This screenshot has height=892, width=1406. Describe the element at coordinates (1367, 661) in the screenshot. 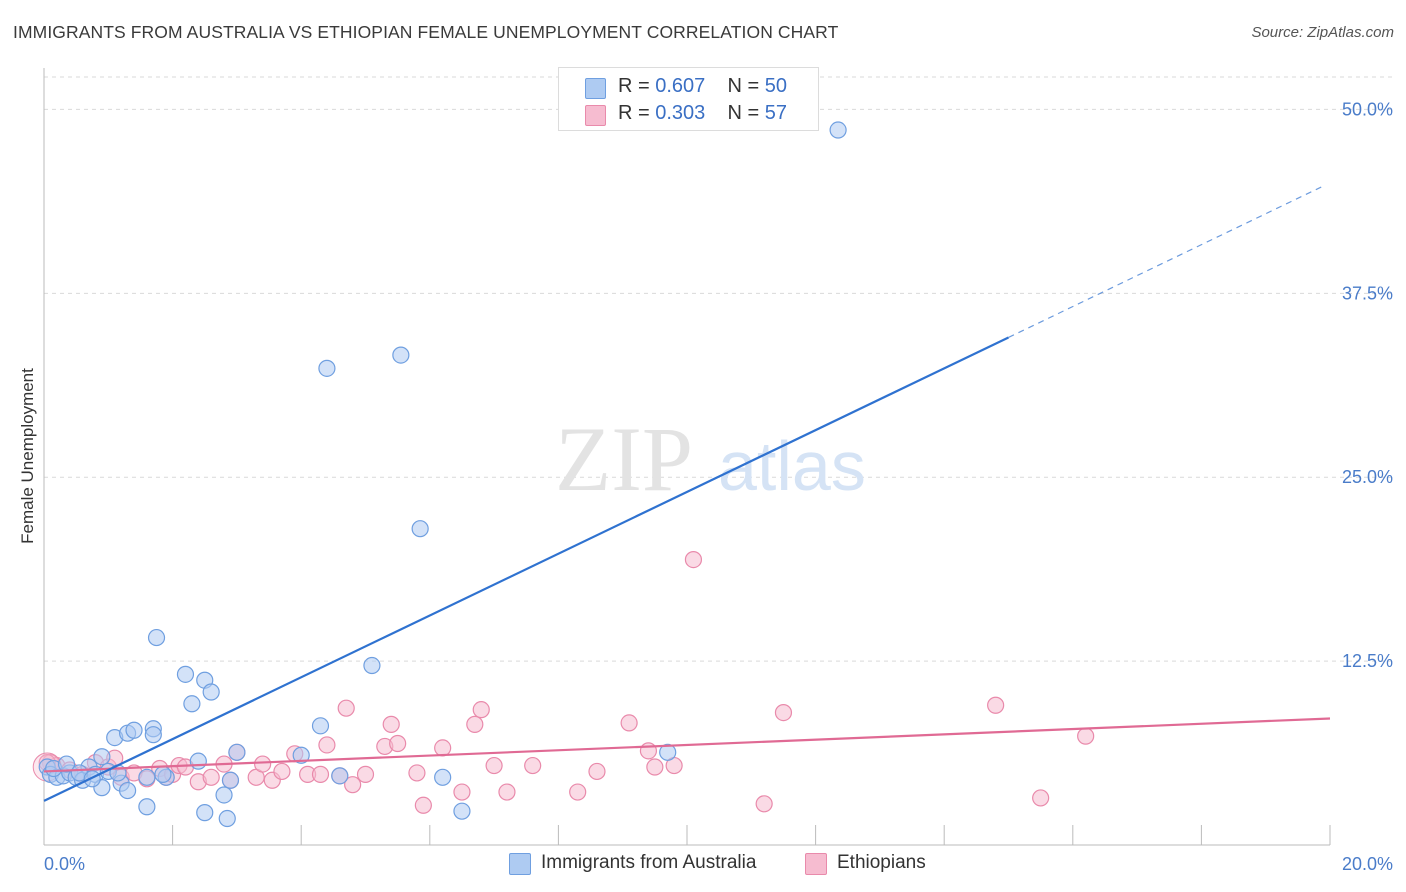

I see `y-tick-label: 12.5%` at that location.